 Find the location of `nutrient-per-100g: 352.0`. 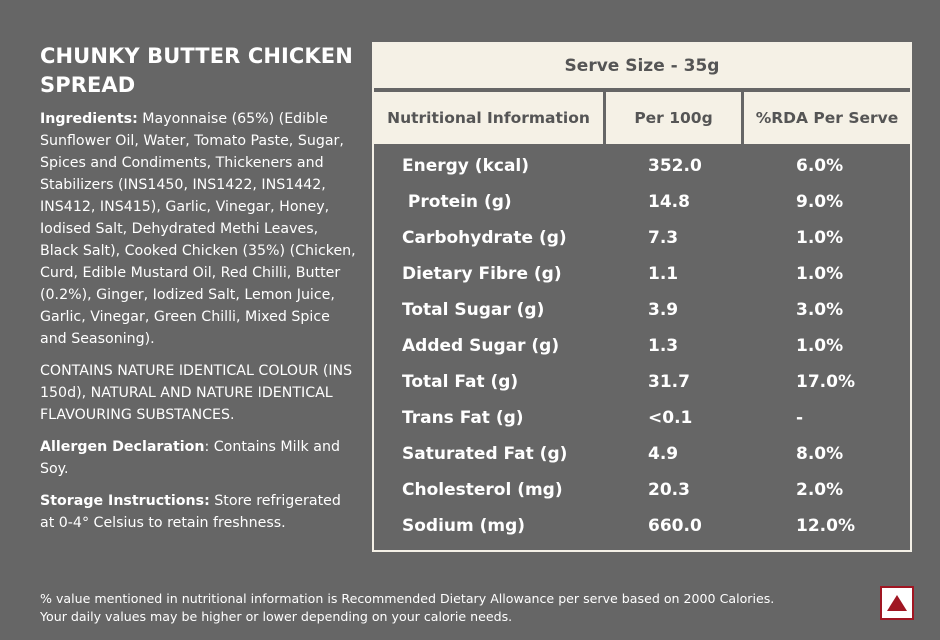

nutrient-per-100g: 352.0 is located at coordinates (675, 166).